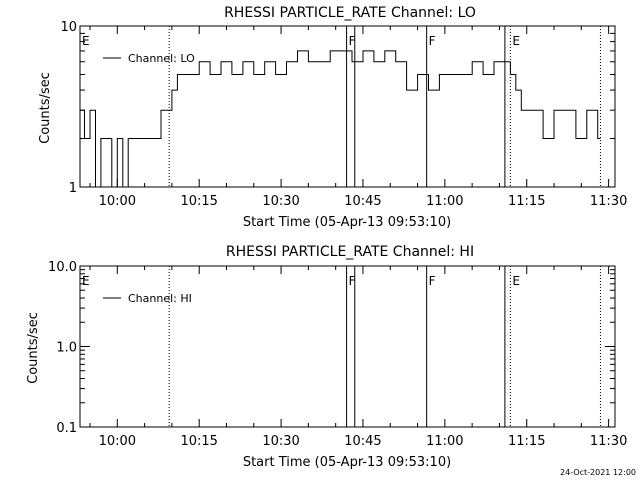 Image resolution: width=640 pixels, height=480 pixels. I want to click on legend-entry: Channel: LO, so click(161, 58).